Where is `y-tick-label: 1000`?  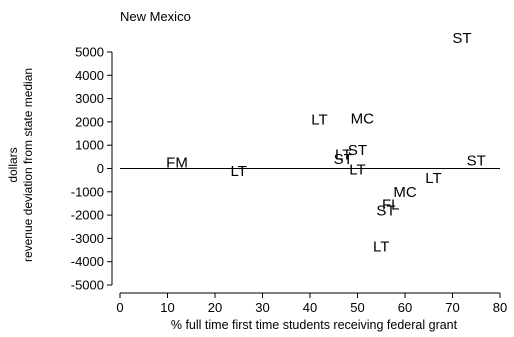 y-tick-label: 1000 is located at coordinates (89, 145).